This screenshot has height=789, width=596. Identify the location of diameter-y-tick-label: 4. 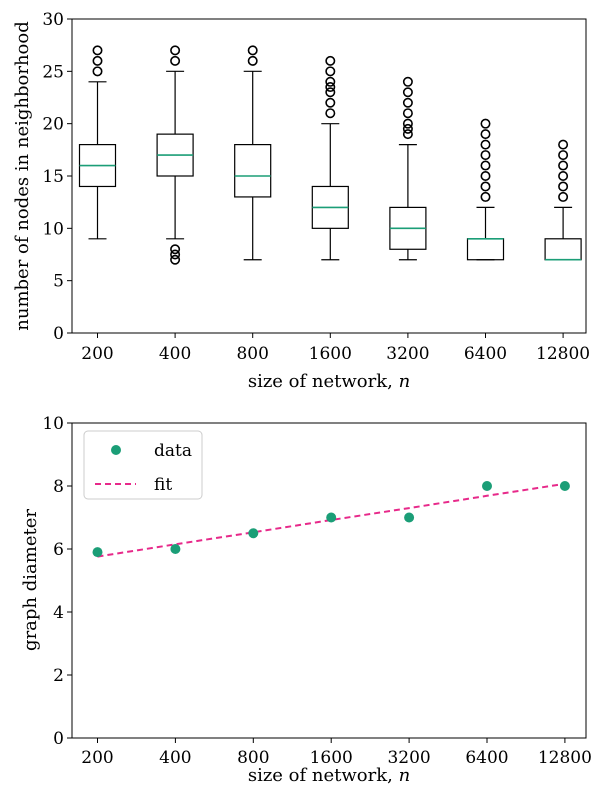
(58, 613).